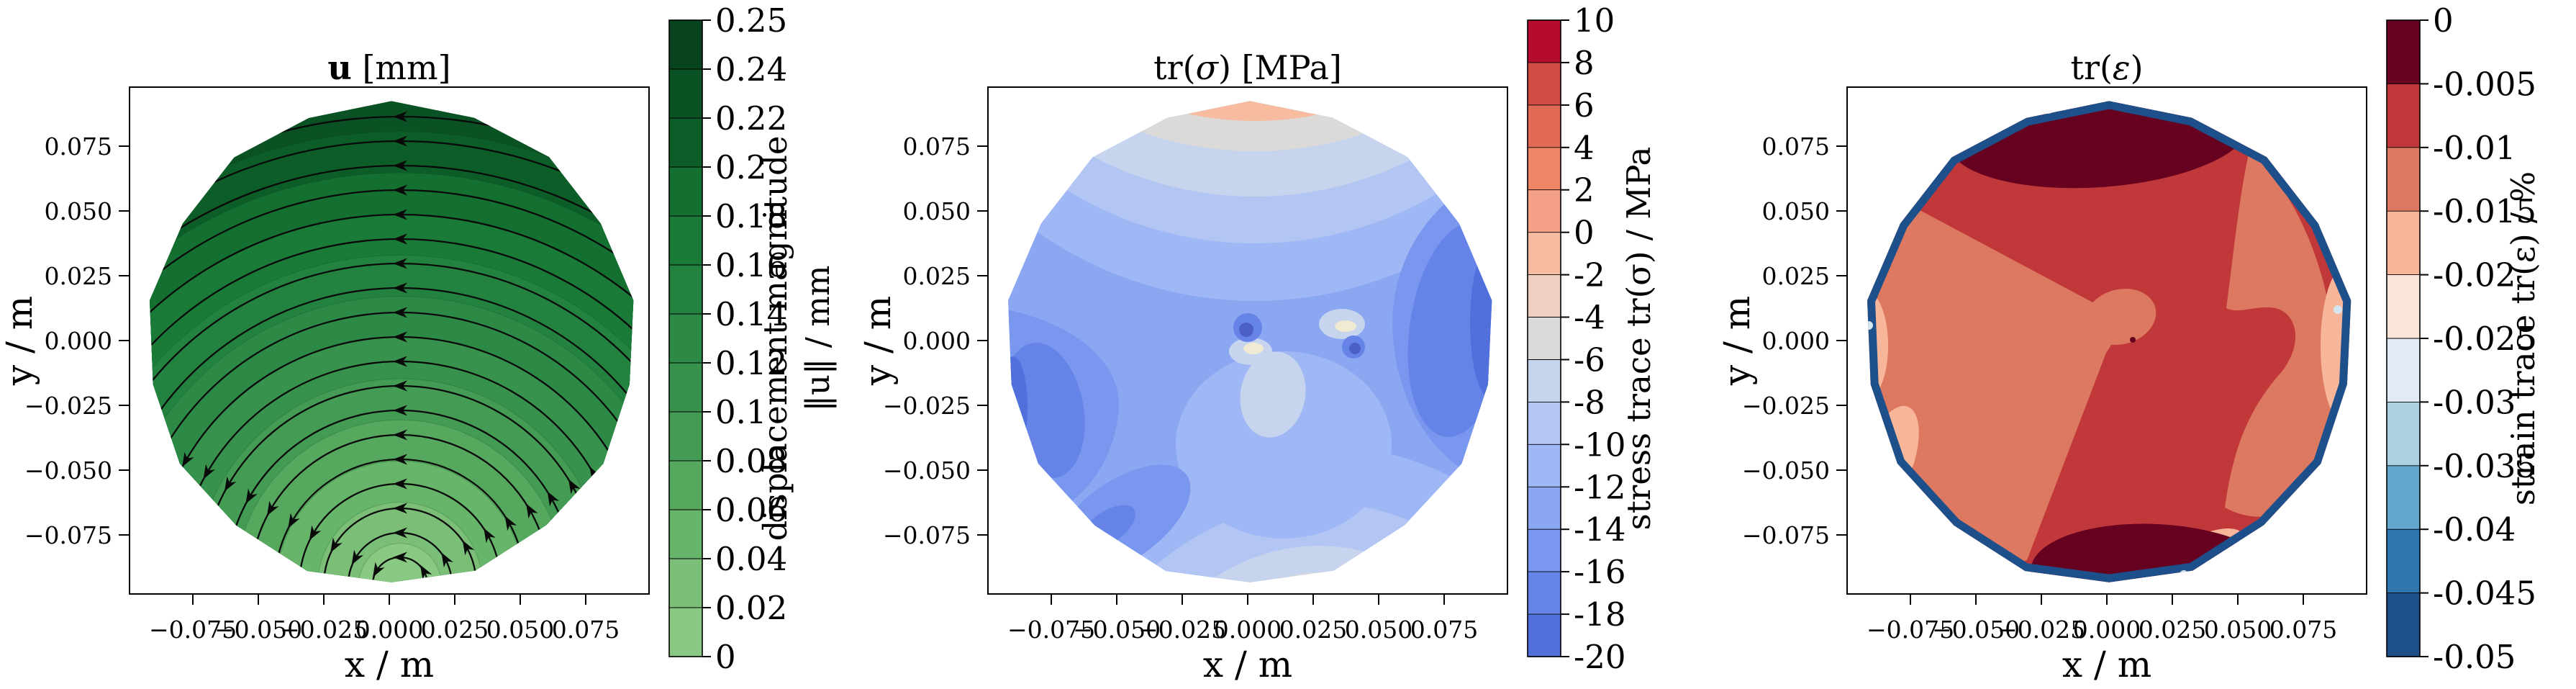 The height and width of the screenshot is (689, 2576). I want to click on colorbar-tick-label: 2, so click(1585, 190).